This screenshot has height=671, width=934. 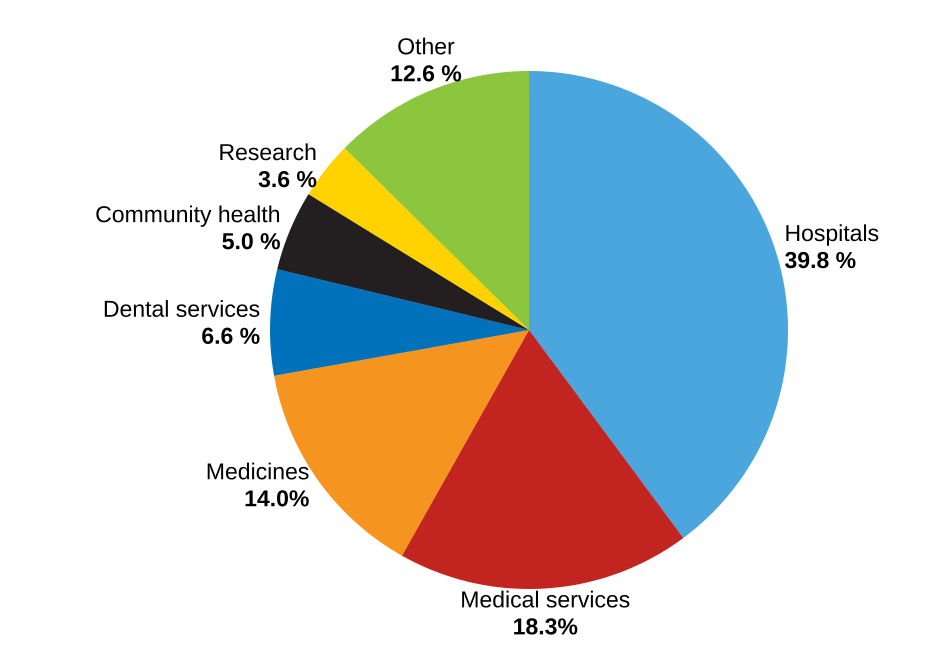 What do you see at coordinates (258, 471) in the screenshot?
I see `slice-label: Medicines` at bounding box center [258, 471].